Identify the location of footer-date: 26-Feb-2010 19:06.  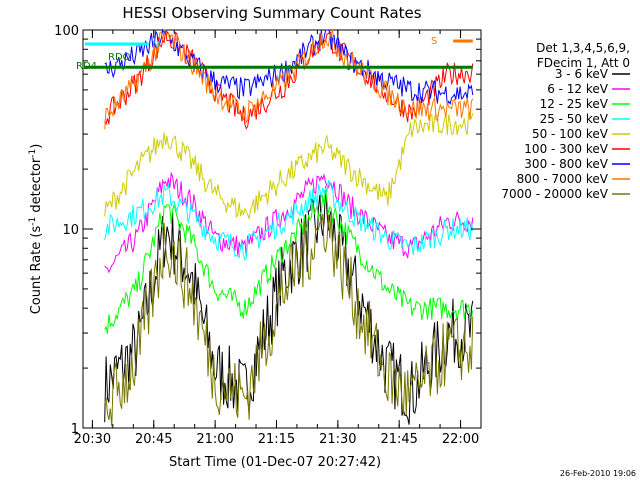
(598, 473).